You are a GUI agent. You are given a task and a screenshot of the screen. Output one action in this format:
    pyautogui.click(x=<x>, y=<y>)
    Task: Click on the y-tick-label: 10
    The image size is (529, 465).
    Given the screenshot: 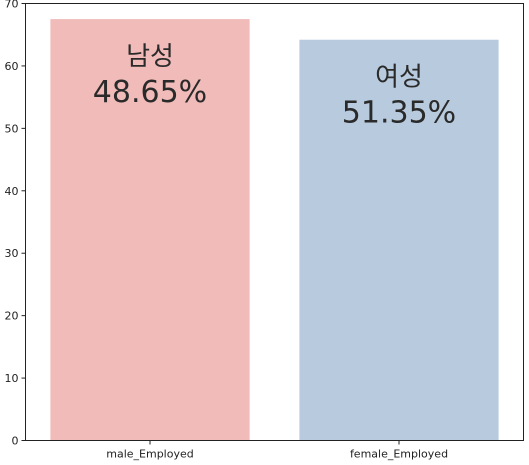 What is the action you would take?
    pyautogui.click(x=12, y=378)
    